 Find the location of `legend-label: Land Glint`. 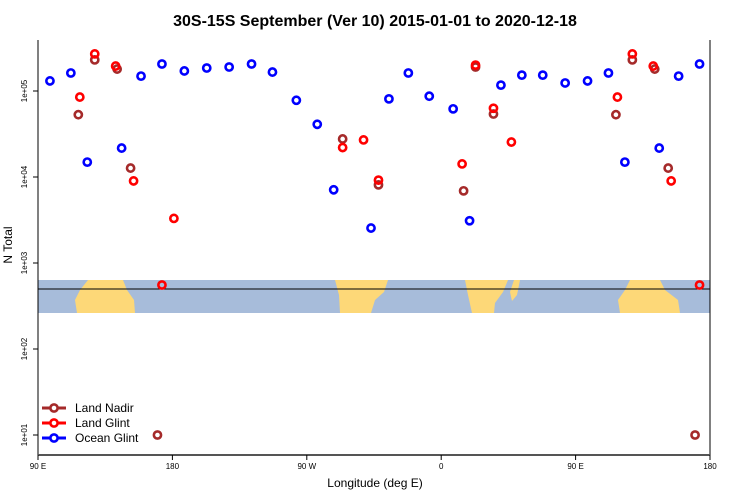

legend-label: Land Glint is located at coordinates (102, 423).